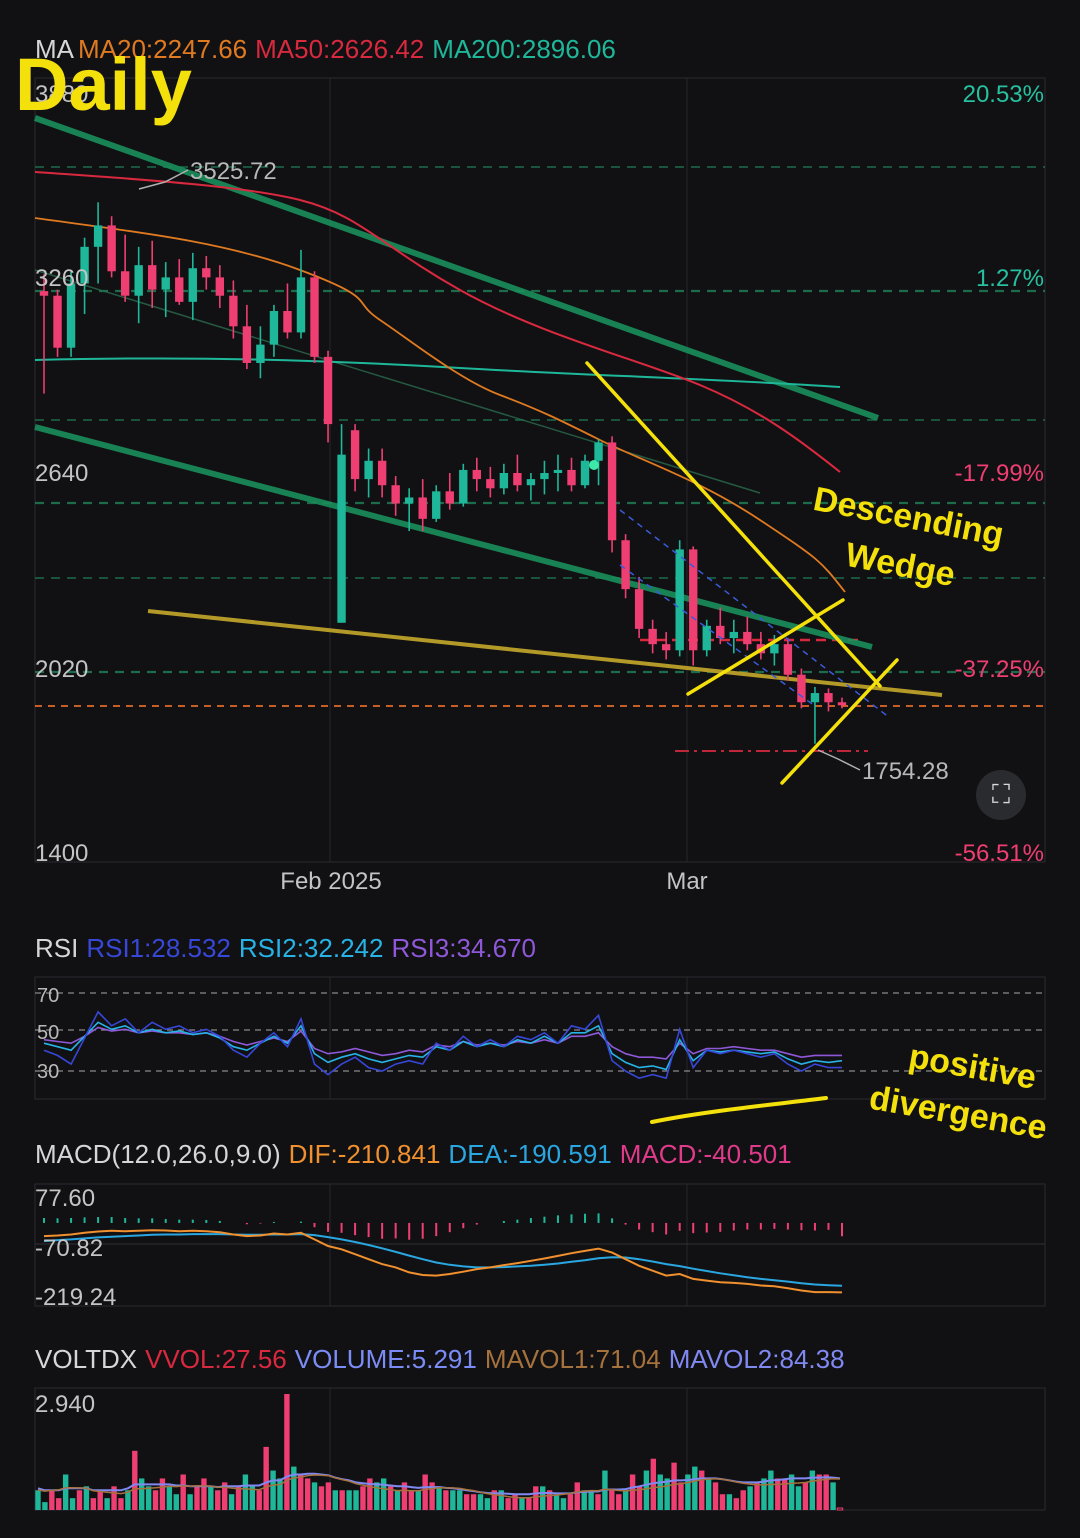 This screenshot has height=1538, width=1080. Describe the element at coordinates (529, 1154) in the screenshot. I see `dea-value: DEA:-190.591` at that location.